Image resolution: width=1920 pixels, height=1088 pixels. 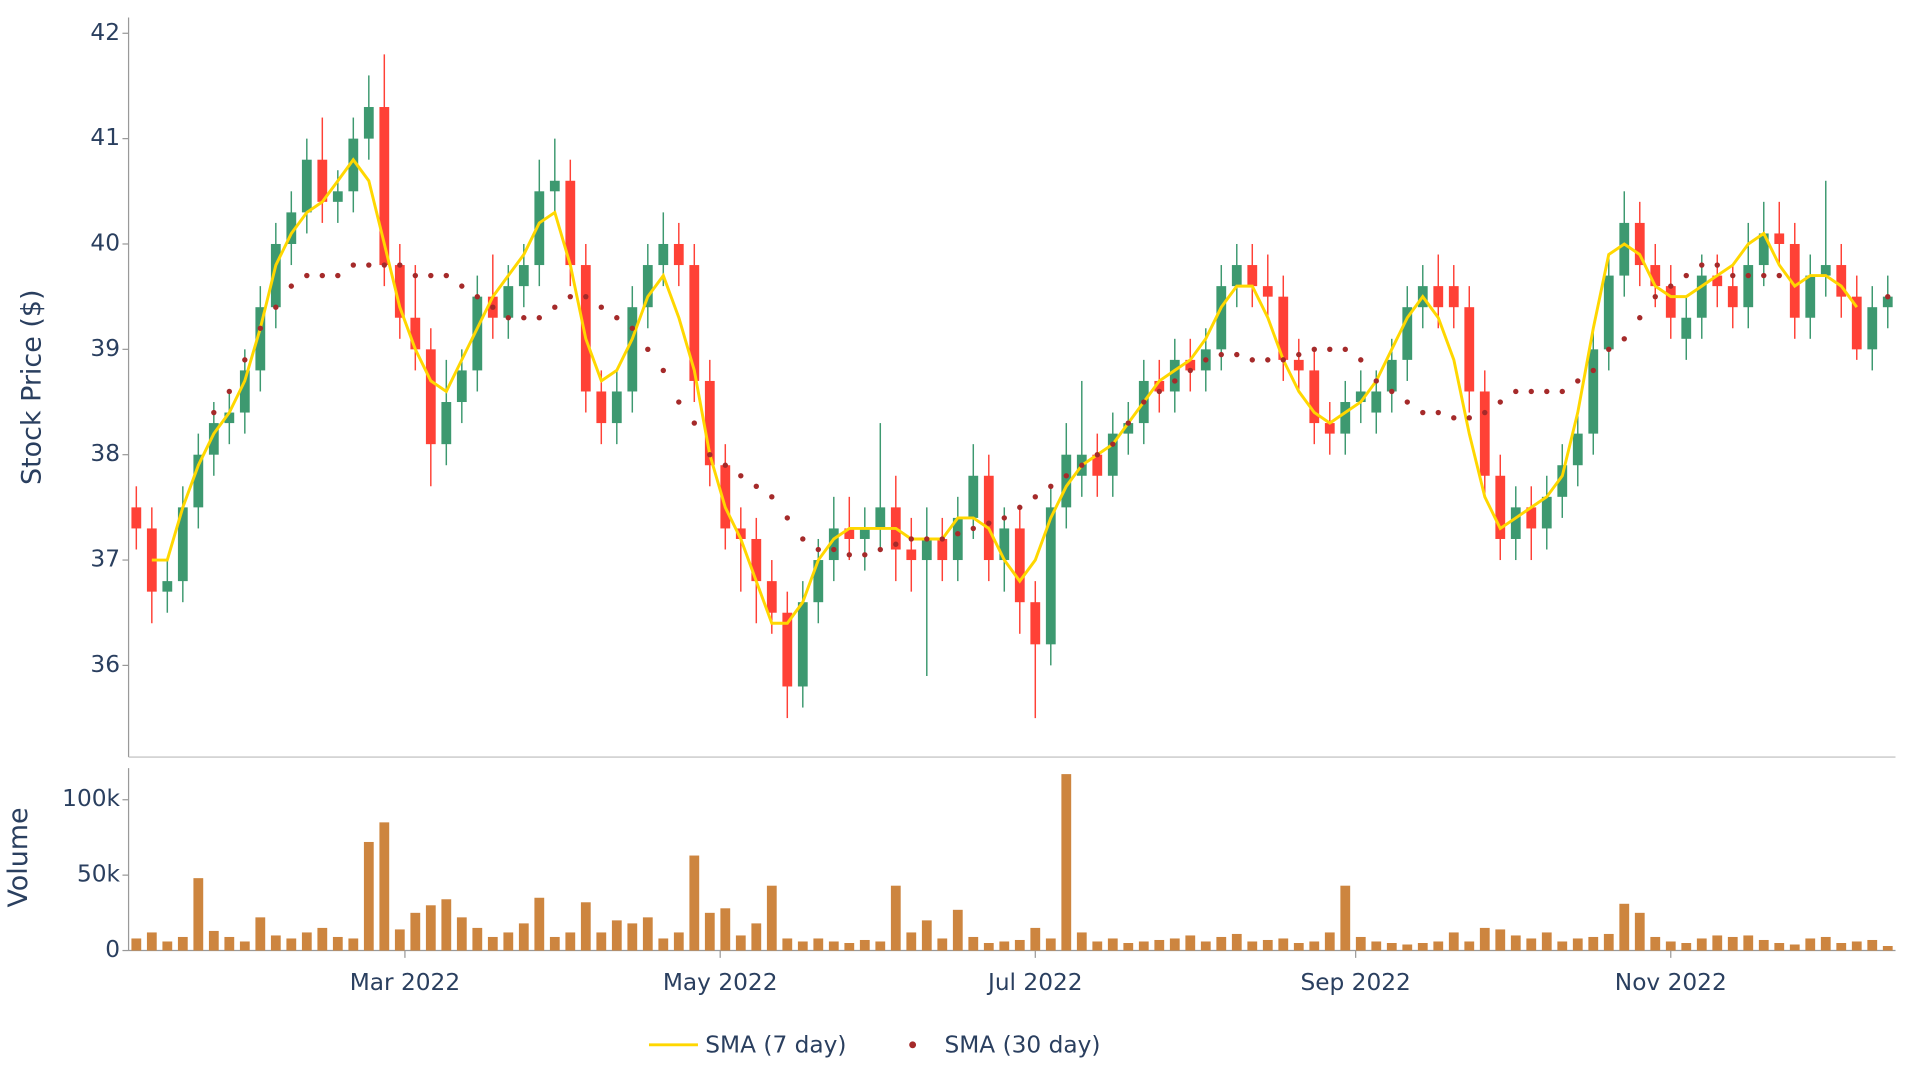 I want to click on y-tick-label: 38, so click(x=105, y=453).